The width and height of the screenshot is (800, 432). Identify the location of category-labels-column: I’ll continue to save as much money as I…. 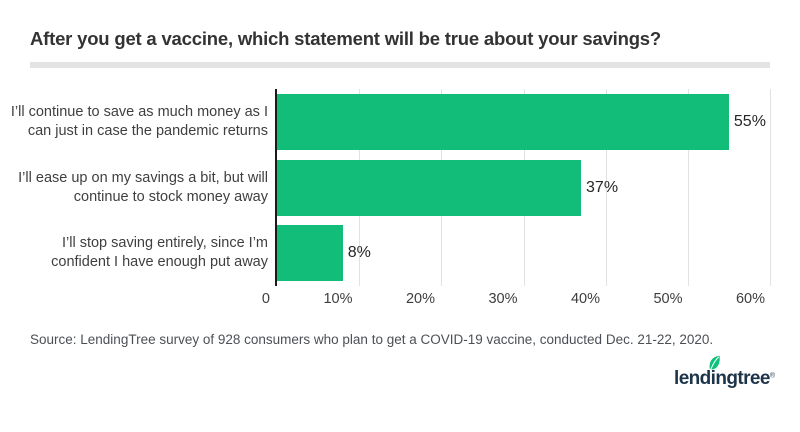
(139, 187).